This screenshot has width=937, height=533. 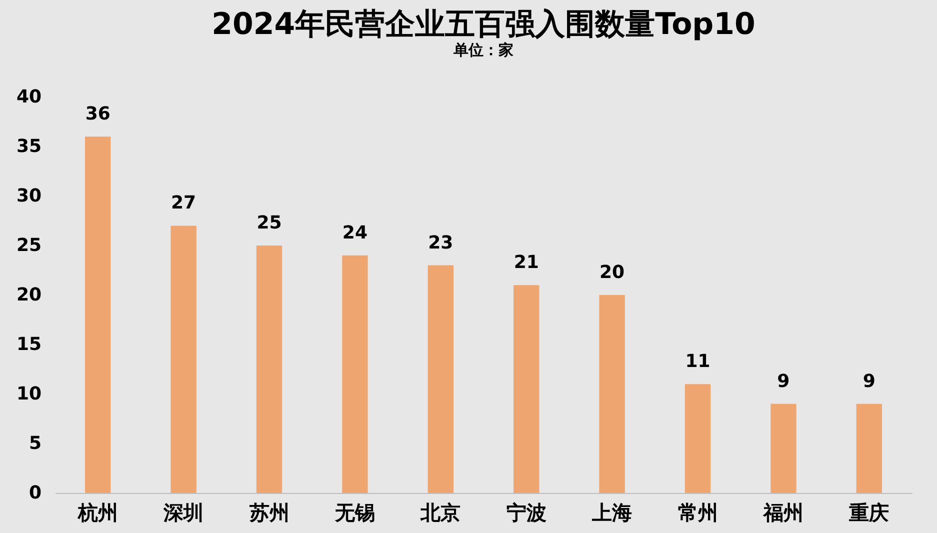 What do you see at coordinates (29, 97) in the screenshot?
I see `y-tick-label: 40` at bounding box center [29, 97].